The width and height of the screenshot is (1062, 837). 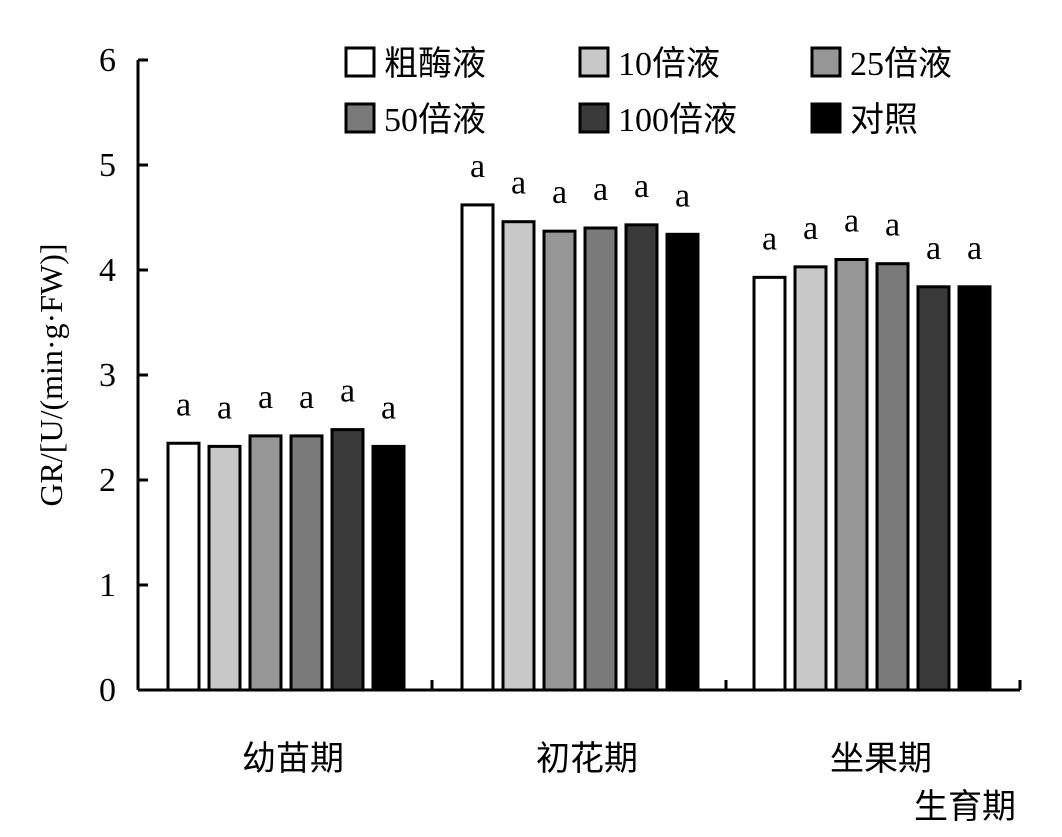 I want to click on y-tick-label: 3, so click(x=107, y=375).